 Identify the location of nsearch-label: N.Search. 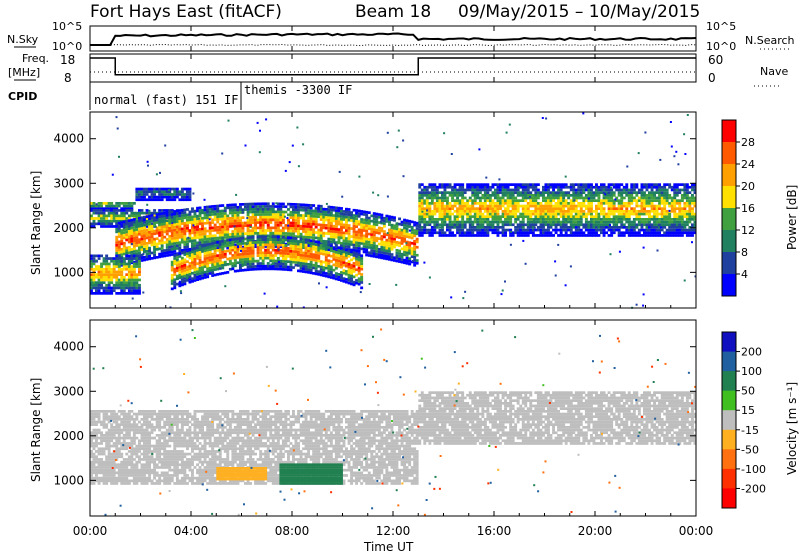
(770, 40).